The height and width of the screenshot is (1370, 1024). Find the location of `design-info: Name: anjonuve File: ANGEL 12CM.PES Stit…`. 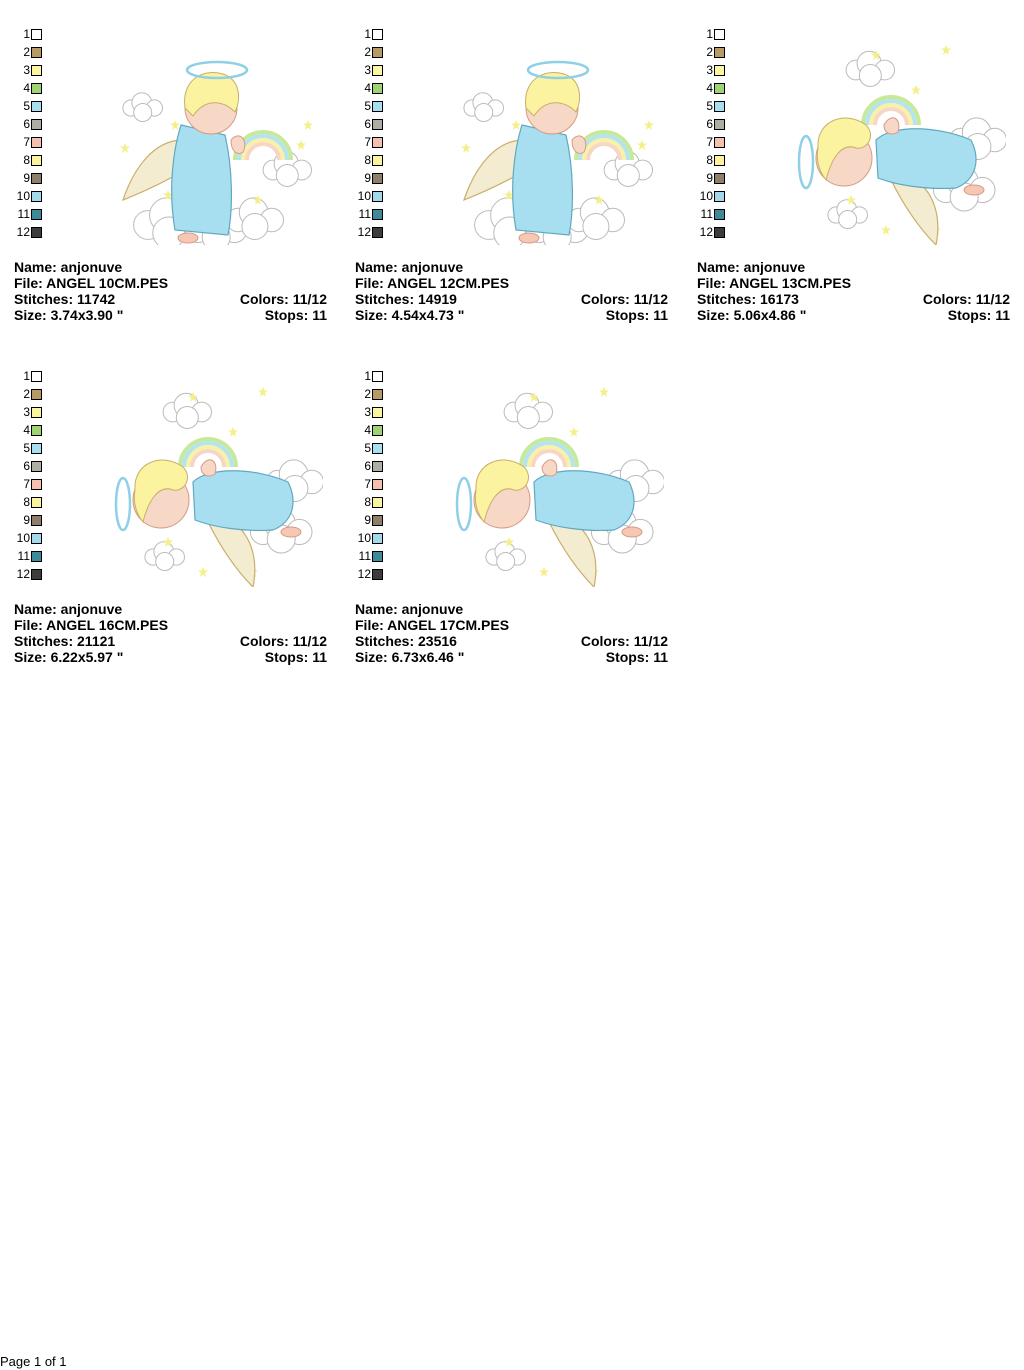

design-info: Name: anjonuve File: ANGEL 12CM.PES Stit… is located at coordinates (511, 291).